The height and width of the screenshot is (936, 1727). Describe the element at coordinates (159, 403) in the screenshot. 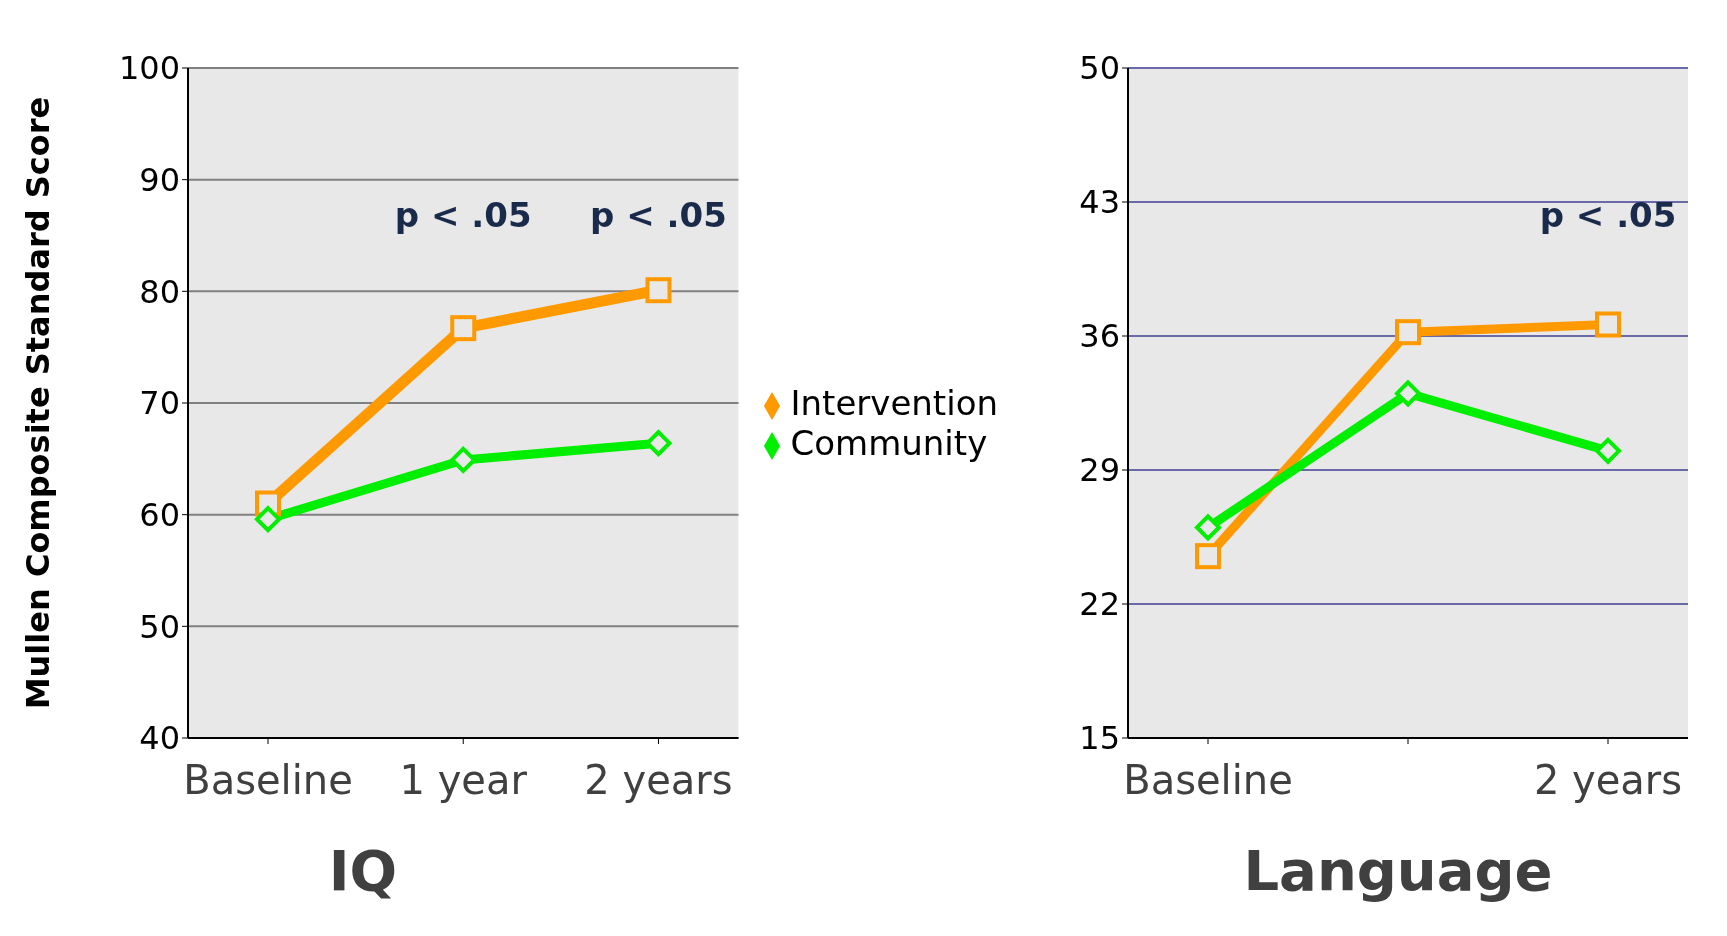

I see `y-tick-label: 70` at that location.